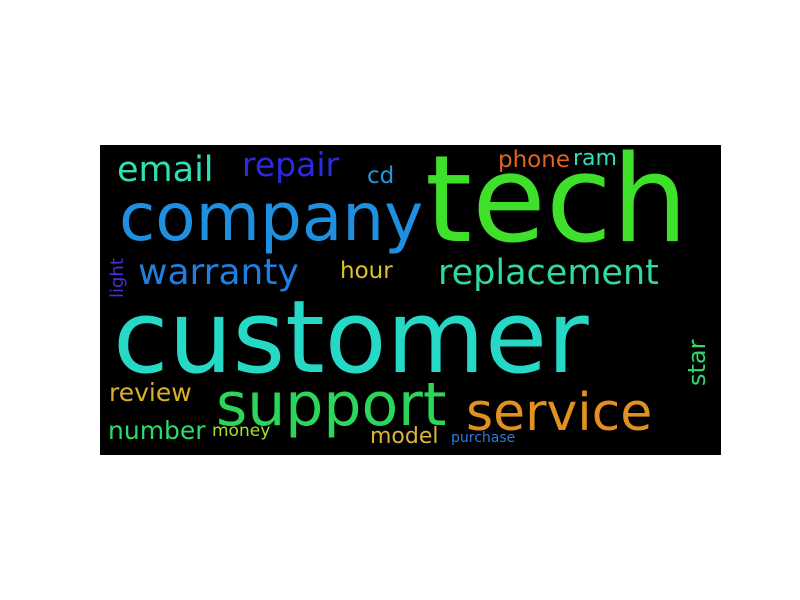 Image resolution: width=800 pixels, height=600 pixels. Describe the element at coordinates (291, 164) in the screenshot. I see `word-repair: repair` at that location.